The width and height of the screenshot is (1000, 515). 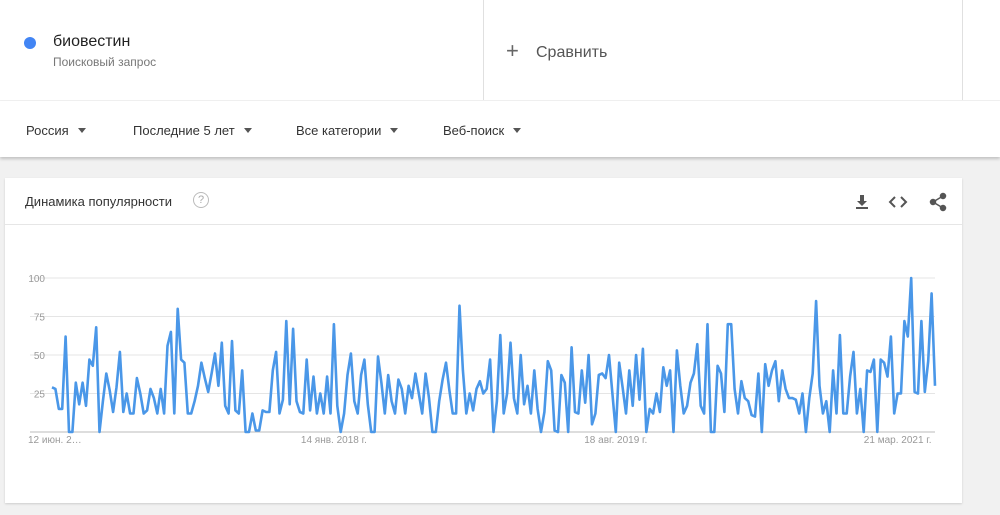 What do you see at coordinates (105, 62) in the screenshot?
I see `term-kind: Поисковый запрос` at bounding box center [105, 62].